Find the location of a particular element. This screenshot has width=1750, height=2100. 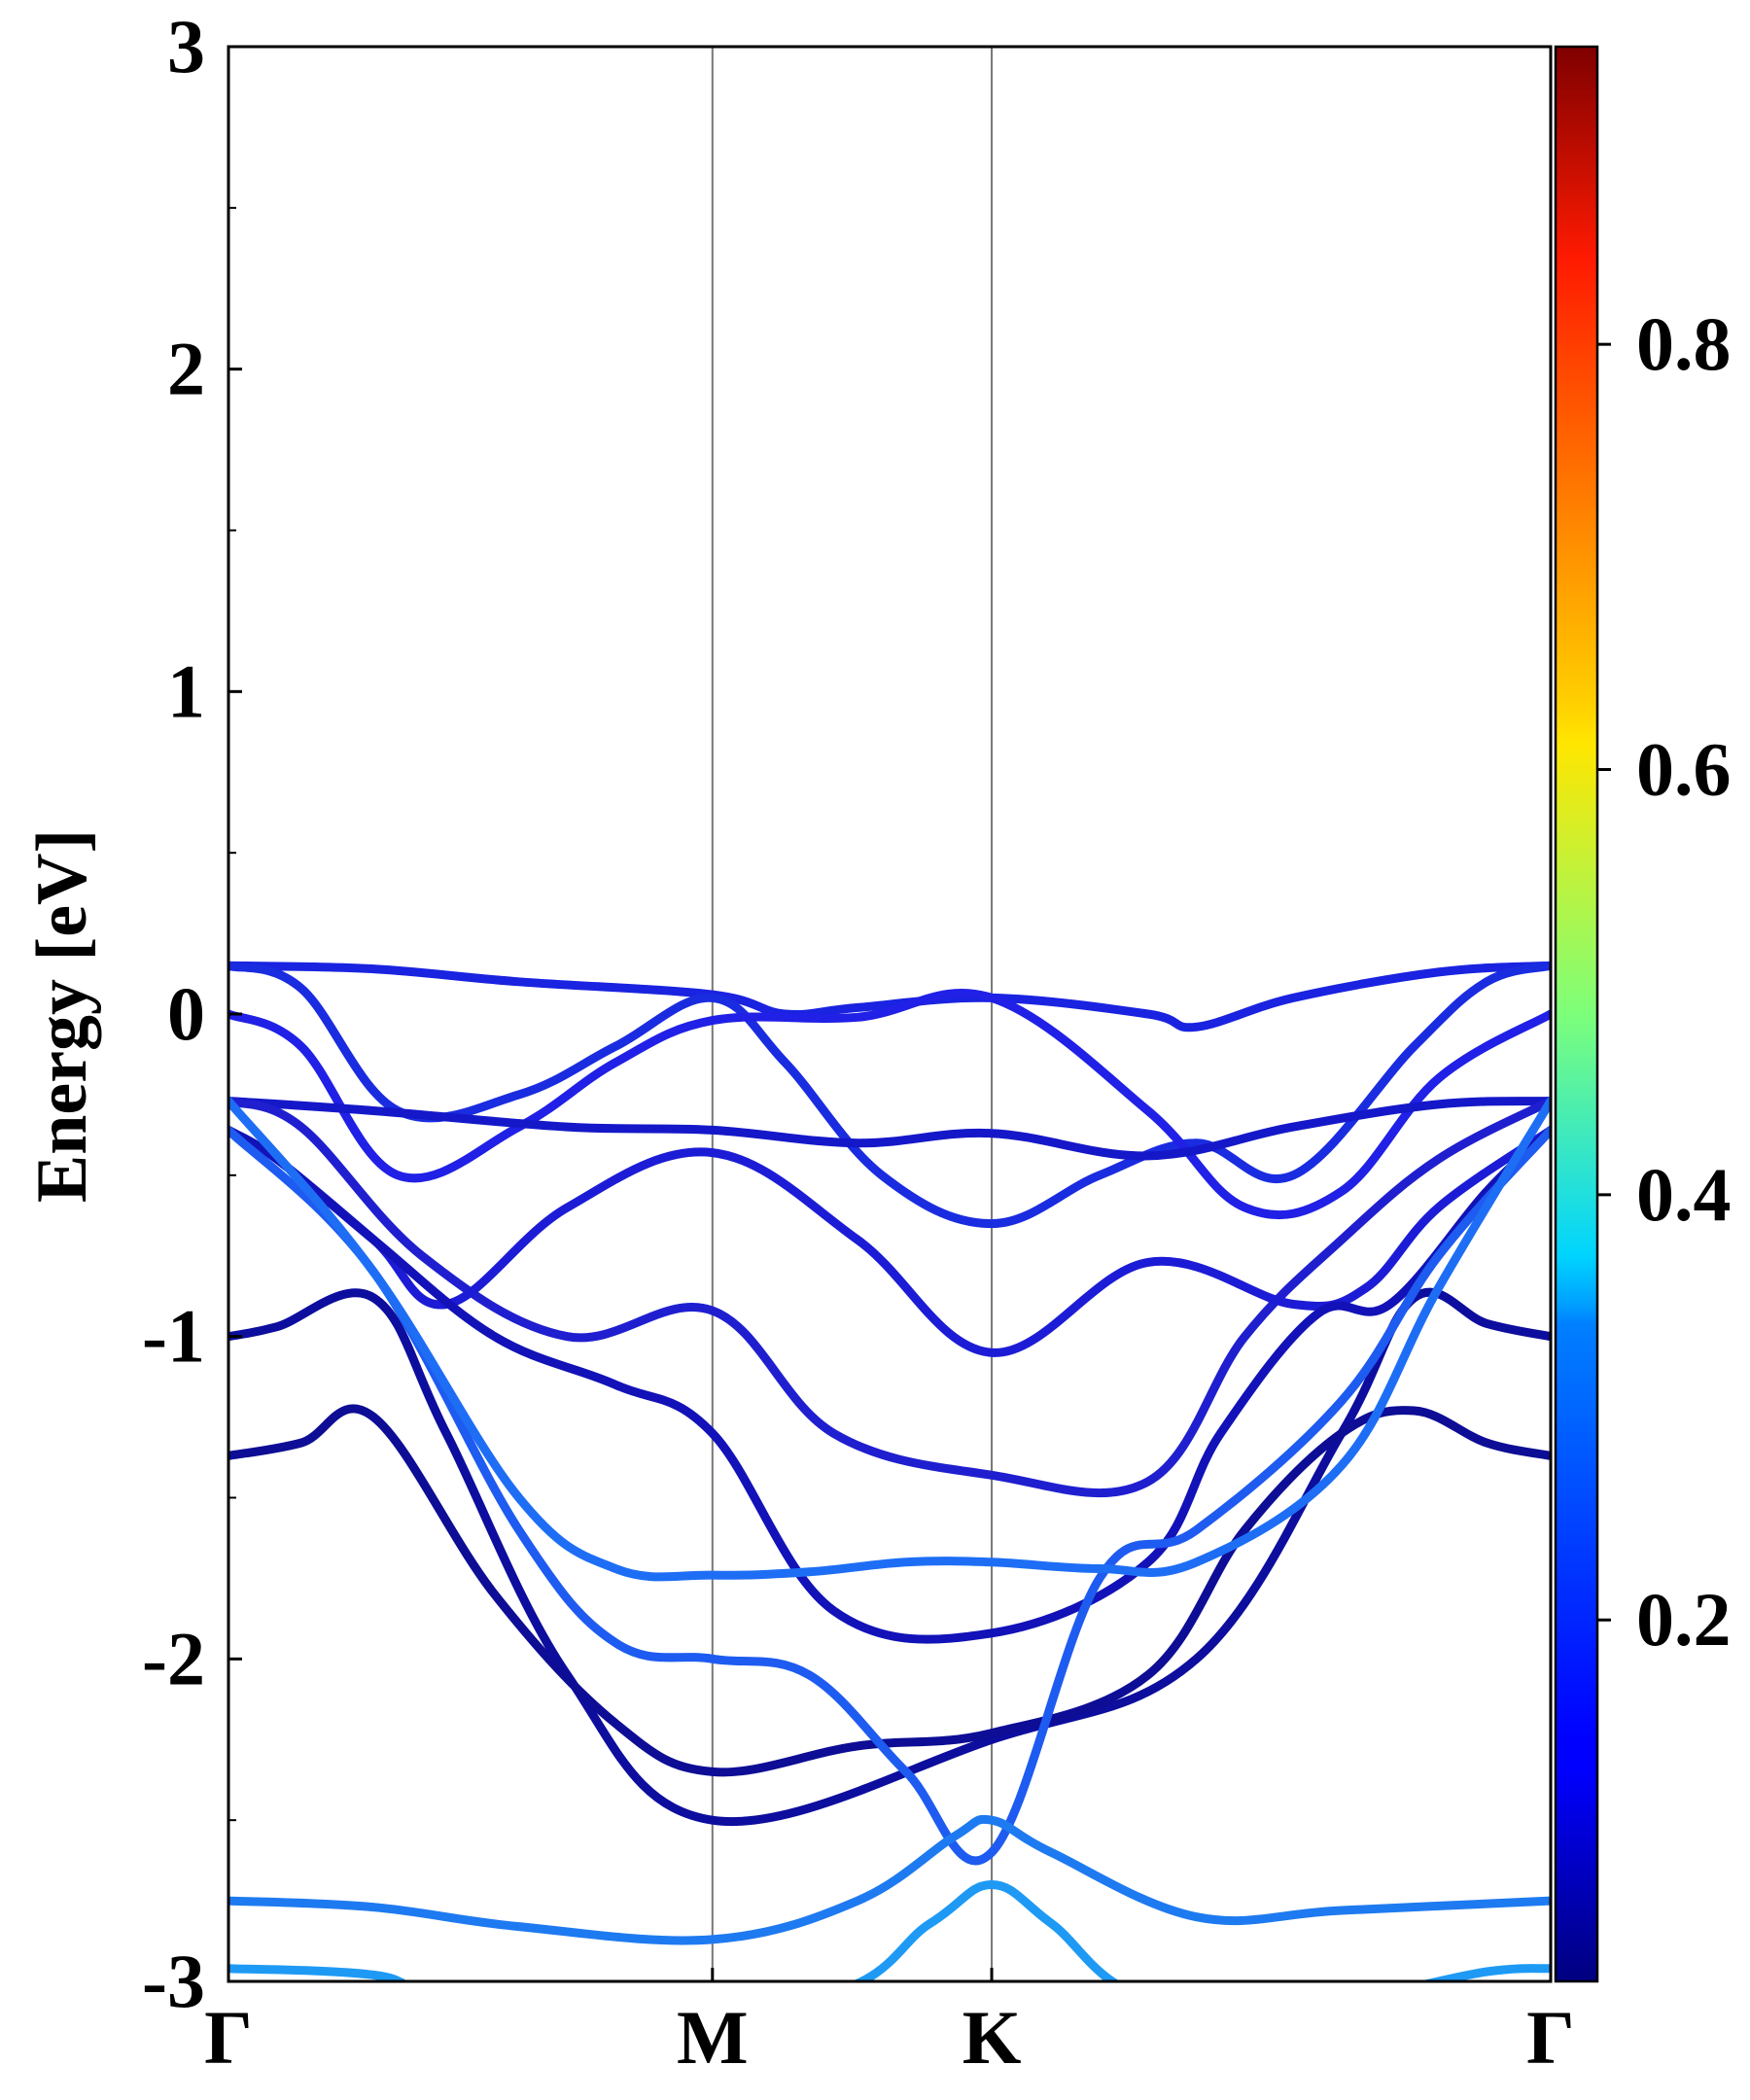

x-tick-label-0: Γ is located at coordinates (228, 2037).